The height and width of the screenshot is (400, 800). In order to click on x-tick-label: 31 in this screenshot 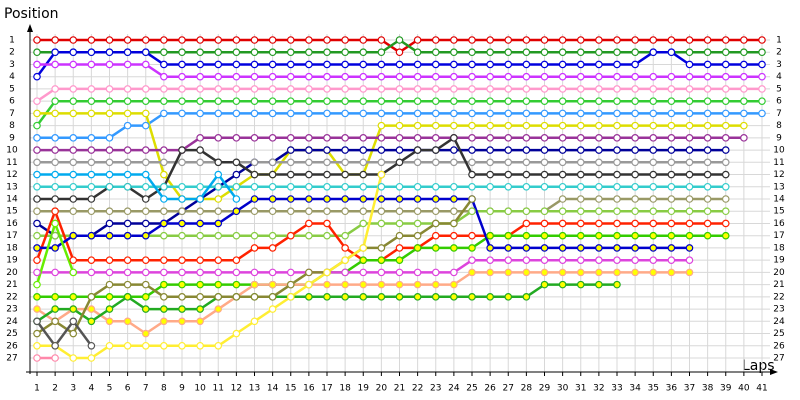, I will do `click(580, 389)`.